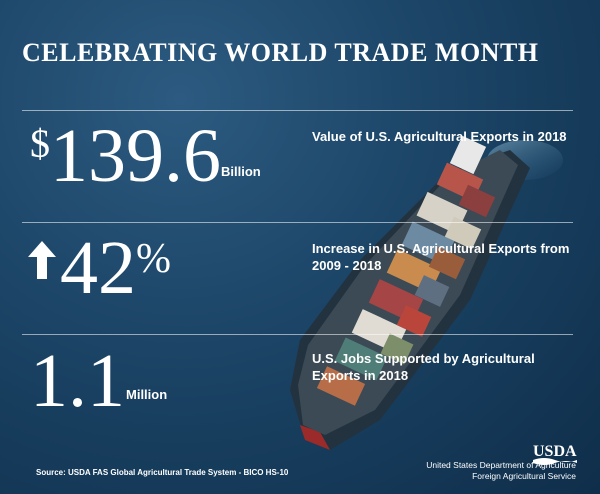 This screenshot has width=600, height=494. I want to click on stat-value: 42, so click(98, 268).